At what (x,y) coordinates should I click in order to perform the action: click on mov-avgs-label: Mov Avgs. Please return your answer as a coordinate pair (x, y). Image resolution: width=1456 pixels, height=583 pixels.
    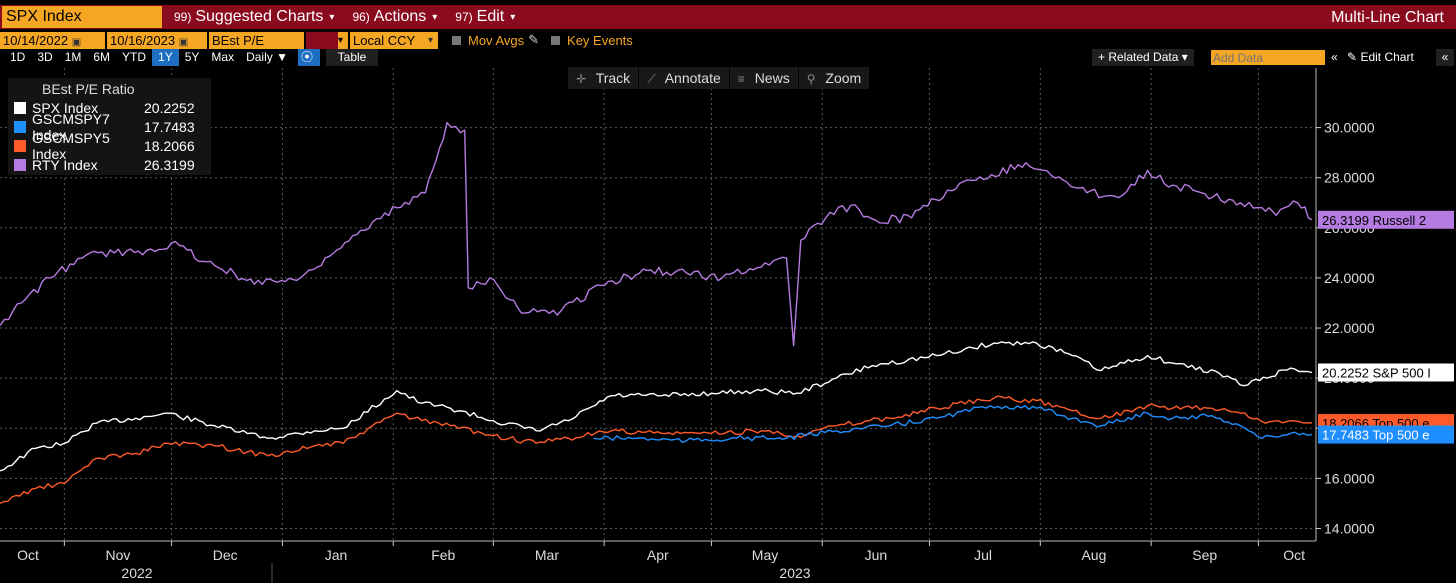
    Looking at the image, I should click on (496, 40).